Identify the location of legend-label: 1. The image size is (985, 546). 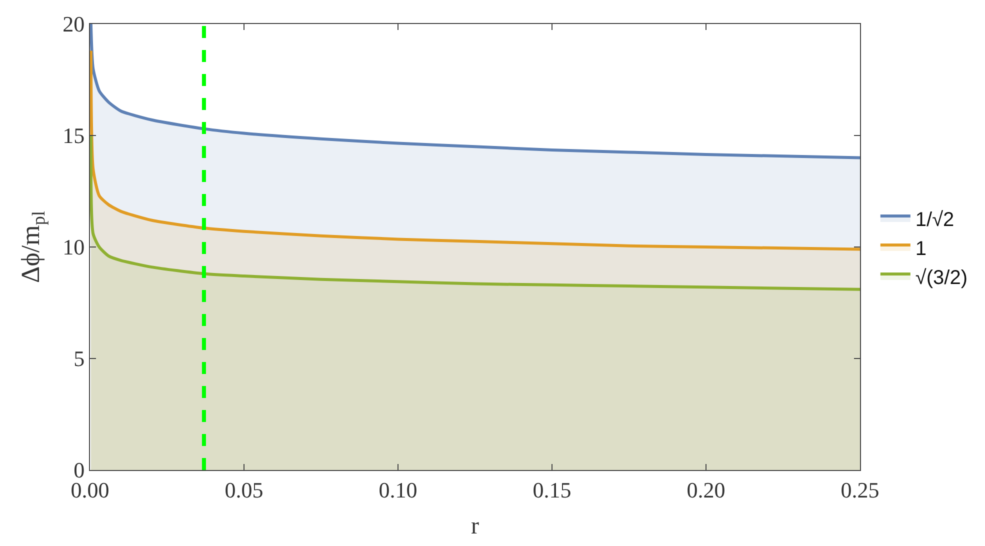
(921, 249).